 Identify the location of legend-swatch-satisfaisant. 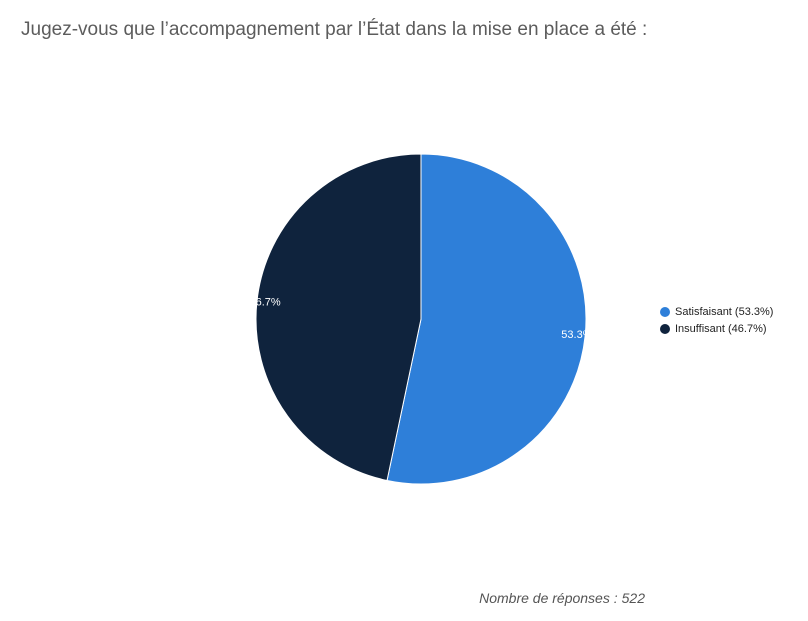
(665, 311).